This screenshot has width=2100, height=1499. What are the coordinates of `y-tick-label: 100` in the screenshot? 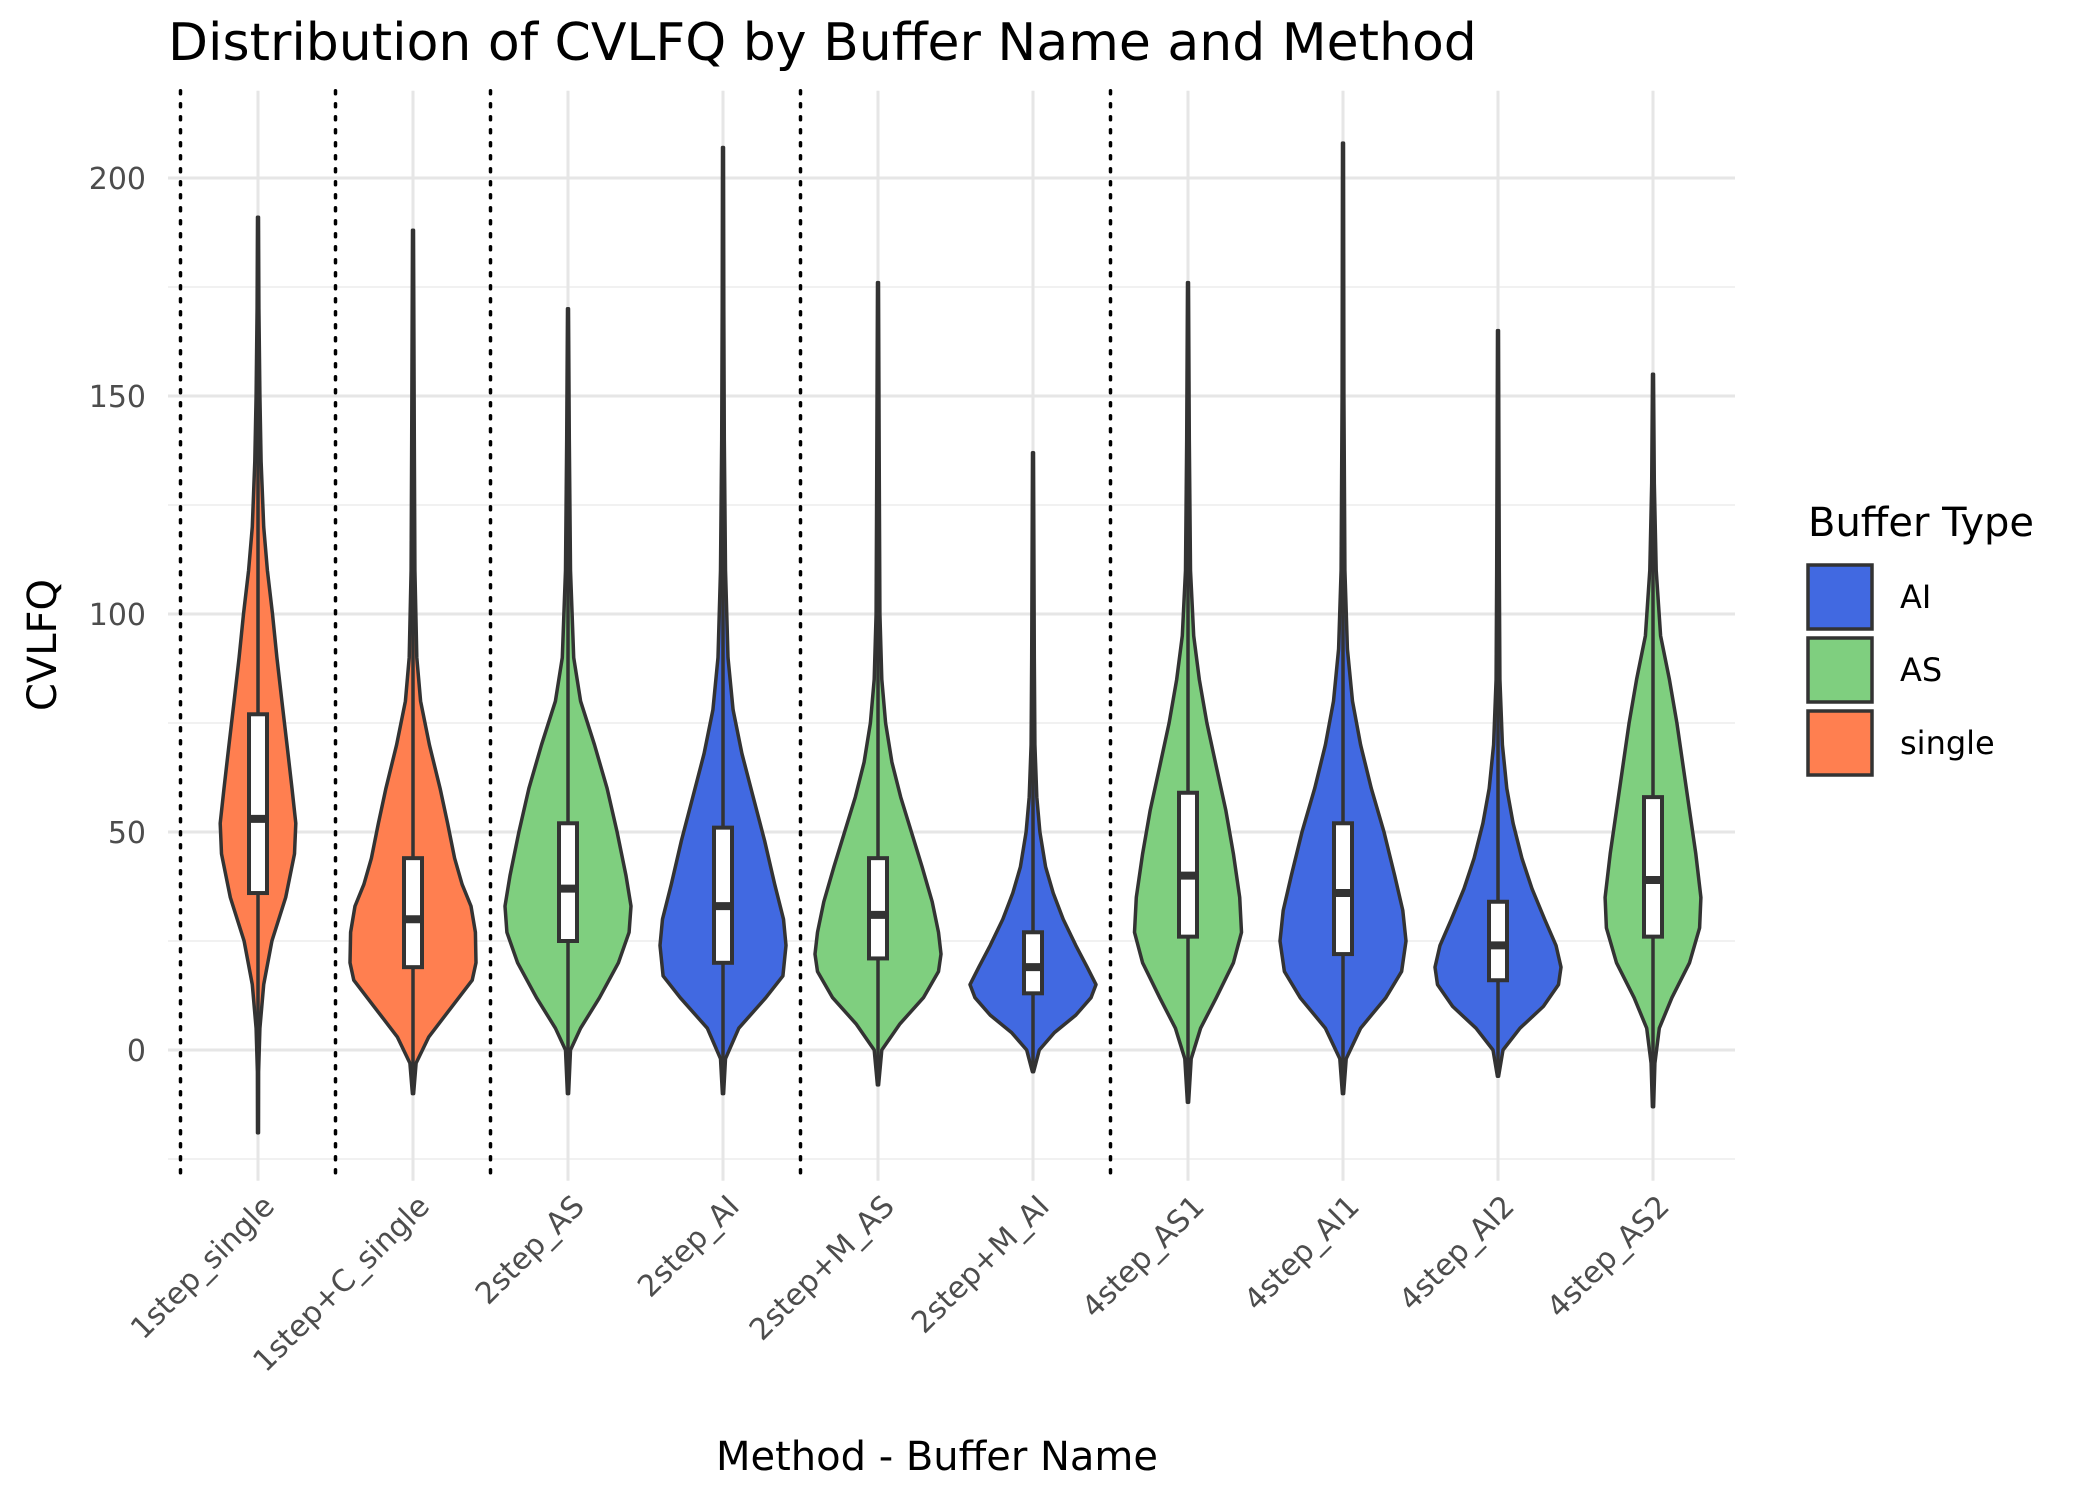 It's located at (117, 615).